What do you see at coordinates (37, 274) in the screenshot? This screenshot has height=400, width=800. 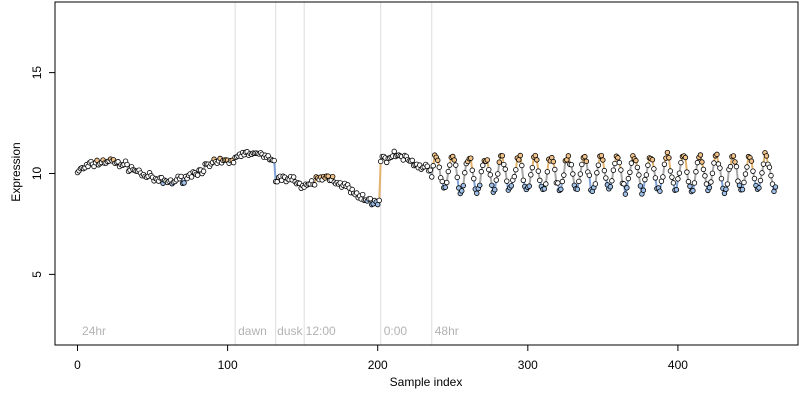 I see `y-tick-label: 5` at bounding box center [37, 274].